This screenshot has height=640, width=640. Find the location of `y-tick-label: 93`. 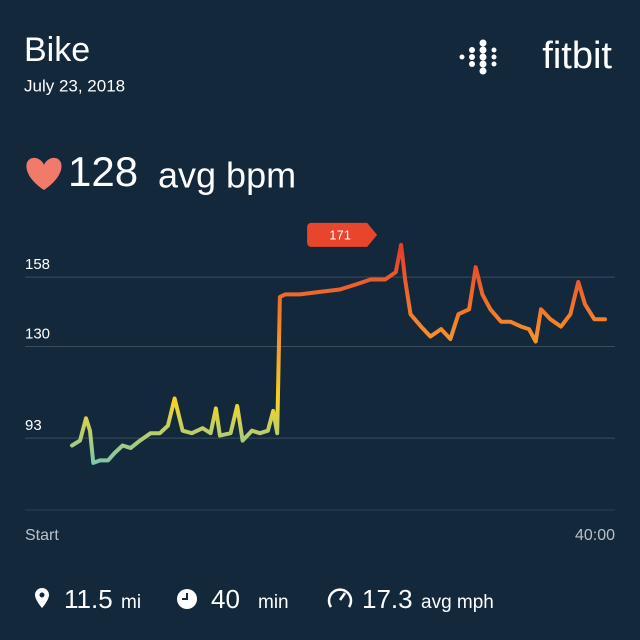

y-tick-label: 93 is located at coordinates (33, 425).